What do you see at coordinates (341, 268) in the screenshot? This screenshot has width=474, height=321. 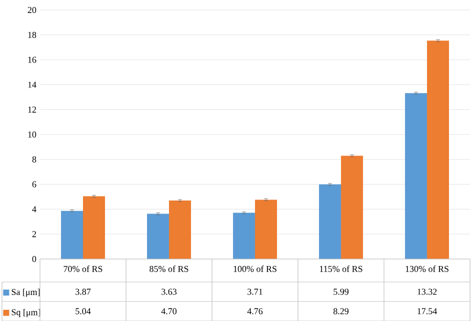 I see `x-tick-label: 115% of RS` at bounding box center [341, 268].